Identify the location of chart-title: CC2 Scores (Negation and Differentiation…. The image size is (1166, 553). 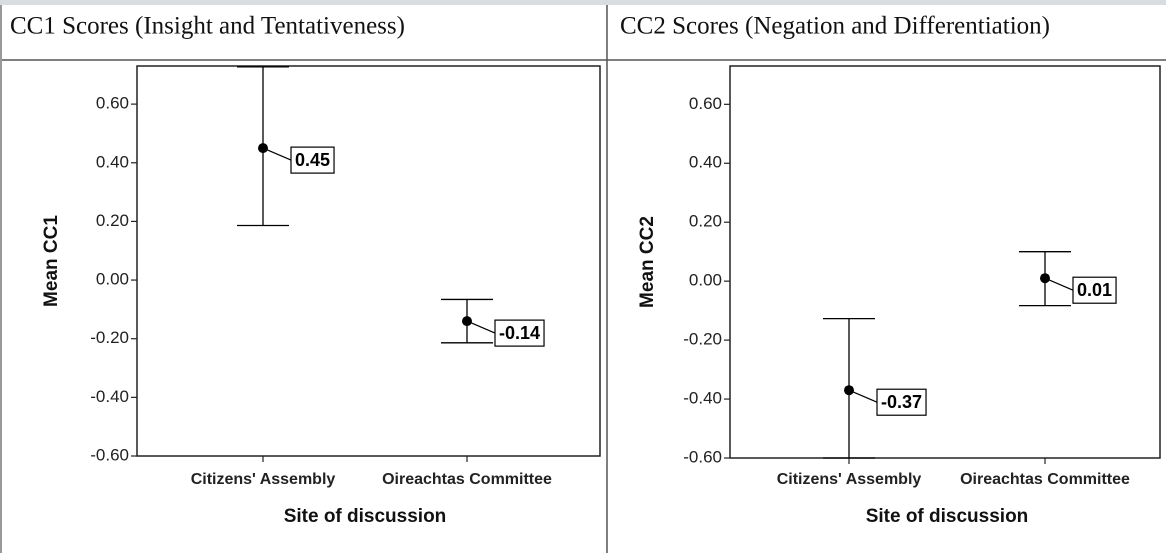
(835, 26).